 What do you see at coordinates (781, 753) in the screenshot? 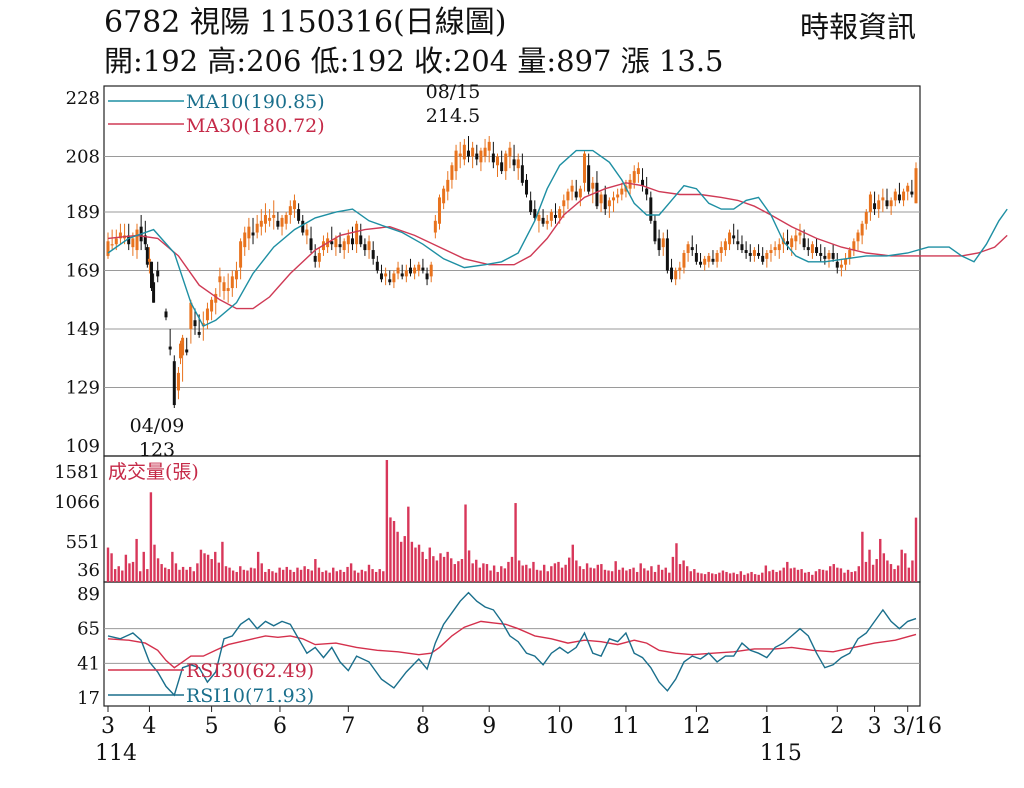
I see `x-year-label: 115` at bounding box center [781, 753].